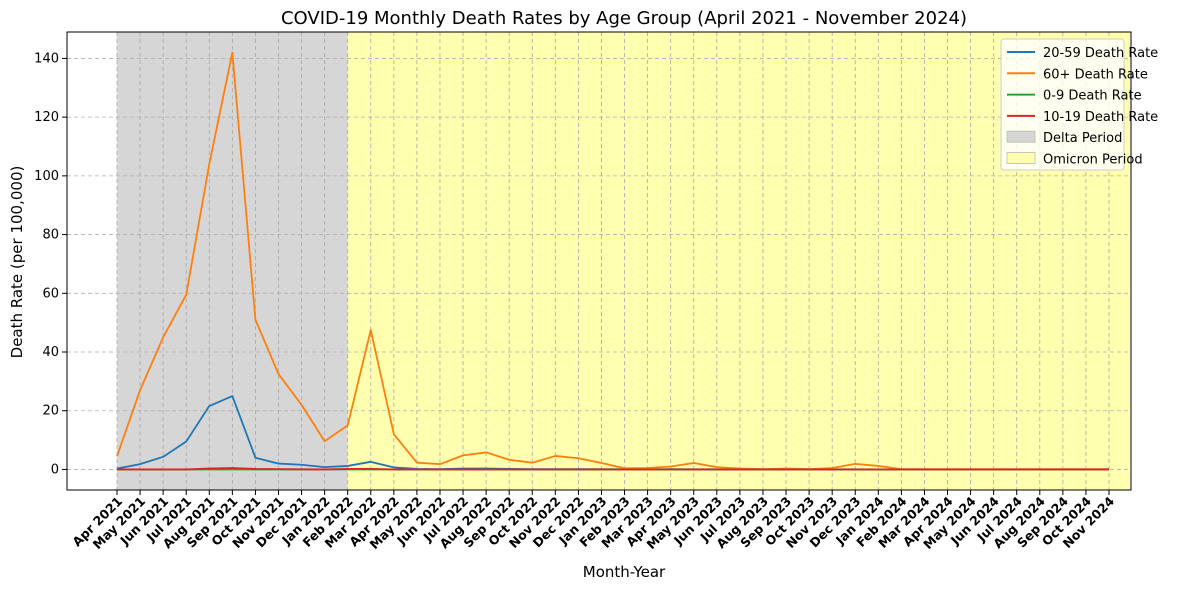 This screenshot has height=593, width=1189. What do you see at coordinates (1100, 117) in the screenshot?
I see `legend-label: 10-19 Death Rate` at bounding box center [1100, 117].